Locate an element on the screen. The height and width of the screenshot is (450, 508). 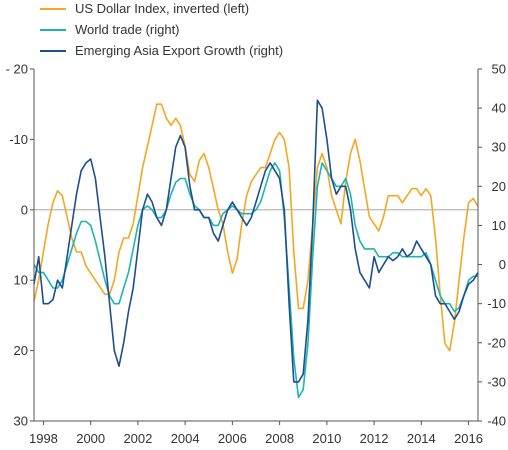
x-tick-label: 2016 is located at coordinates (468, 438).